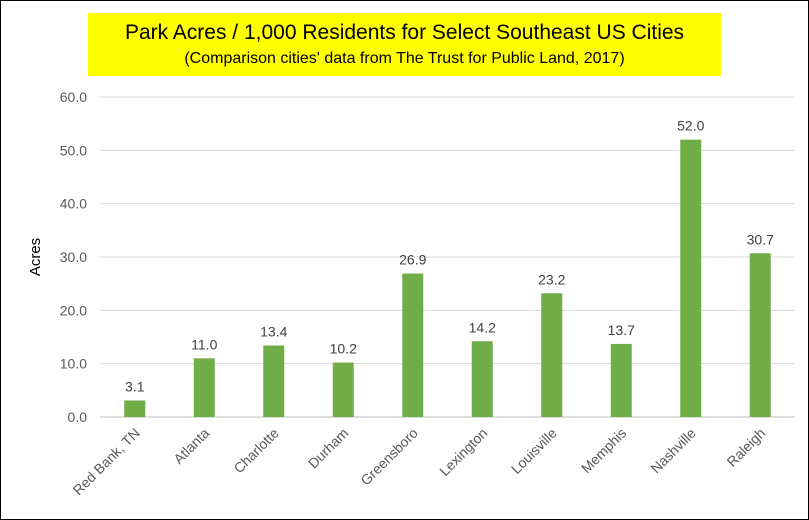  What do you see at coordinates (463, 452) in the screenshot?
I see `x-tick-label: Lexington` at bounding box center [463, 452].